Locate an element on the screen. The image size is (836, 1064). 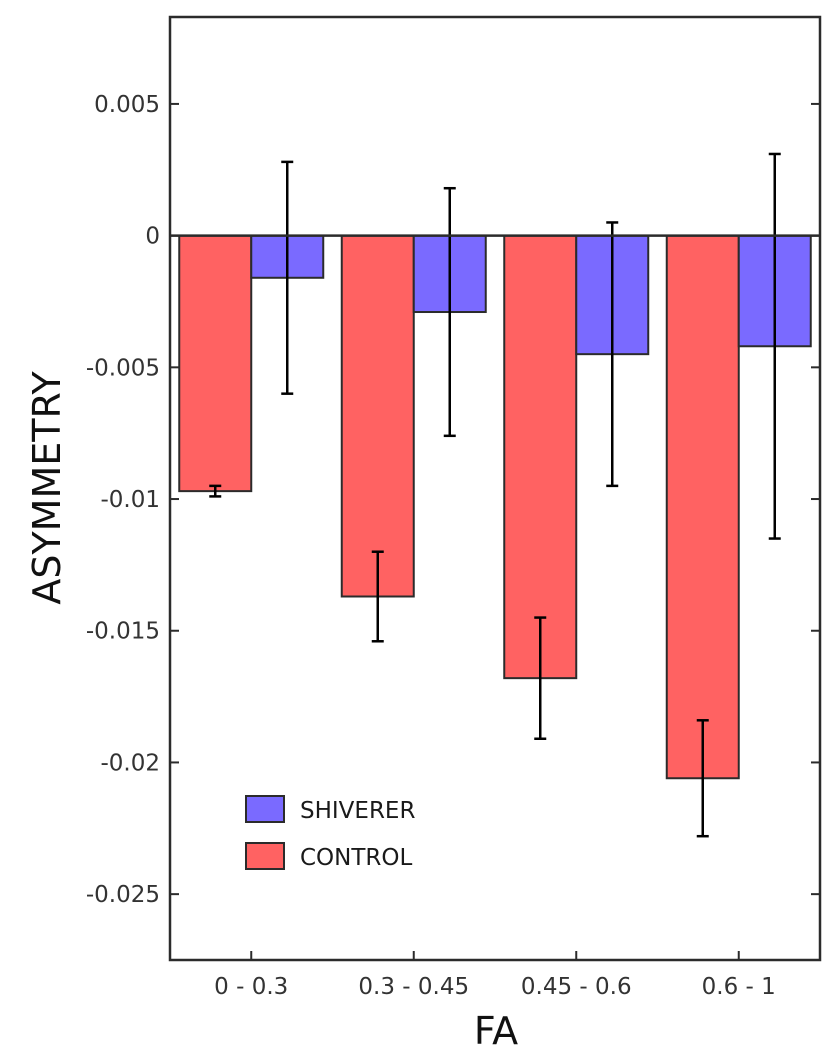
legend-label-control: CONTROL is located at coordinates (356, 858).